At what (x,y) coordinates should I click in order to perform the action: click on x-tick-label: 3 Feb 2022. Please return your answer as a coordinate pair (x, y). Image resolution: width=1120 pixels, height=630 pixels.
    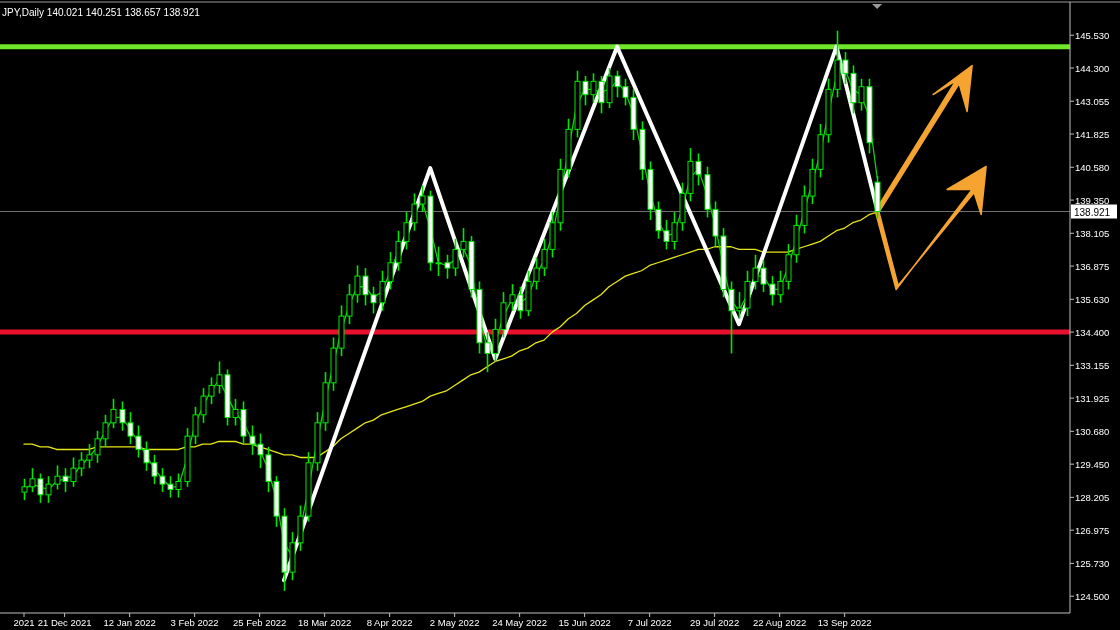
    Looking at the image, I should click on (194, 622).